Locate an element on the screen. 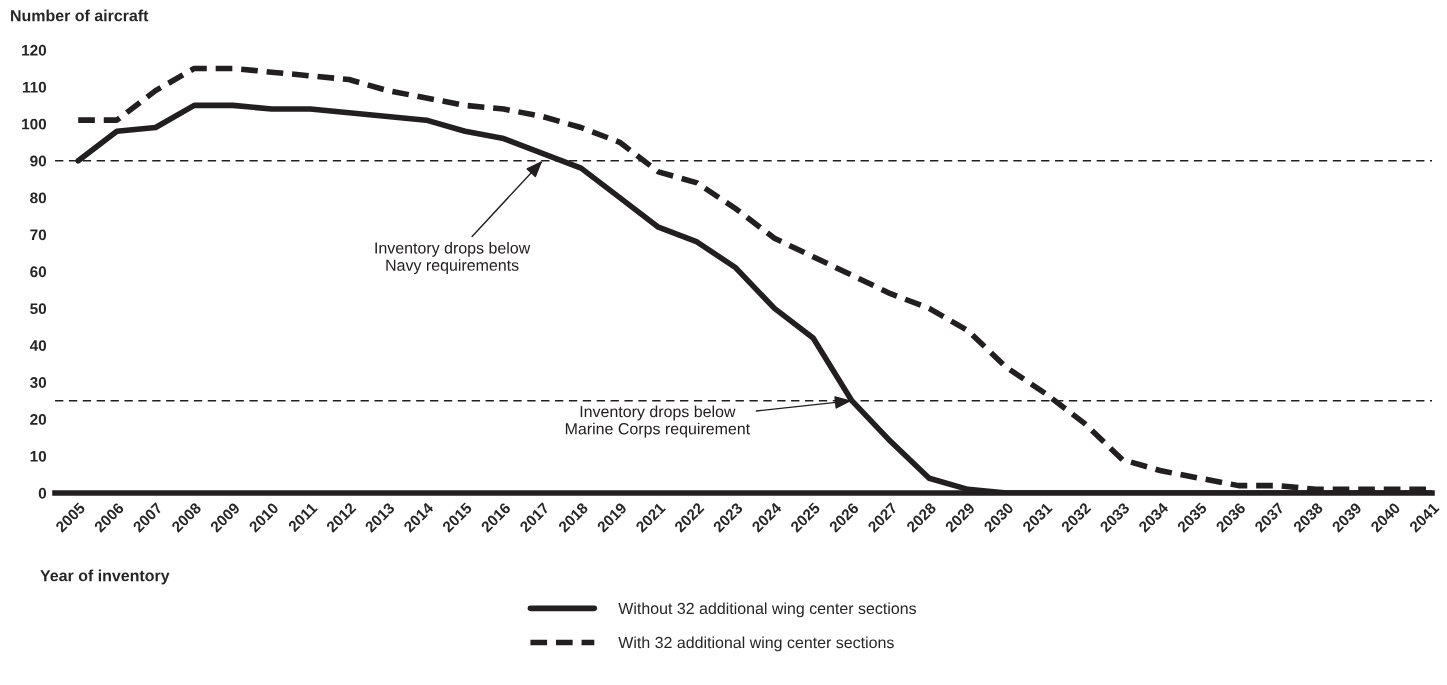 This screenshot has width=1447, height=685. y-tick-label: 110 is located at coordinates (34, 87).